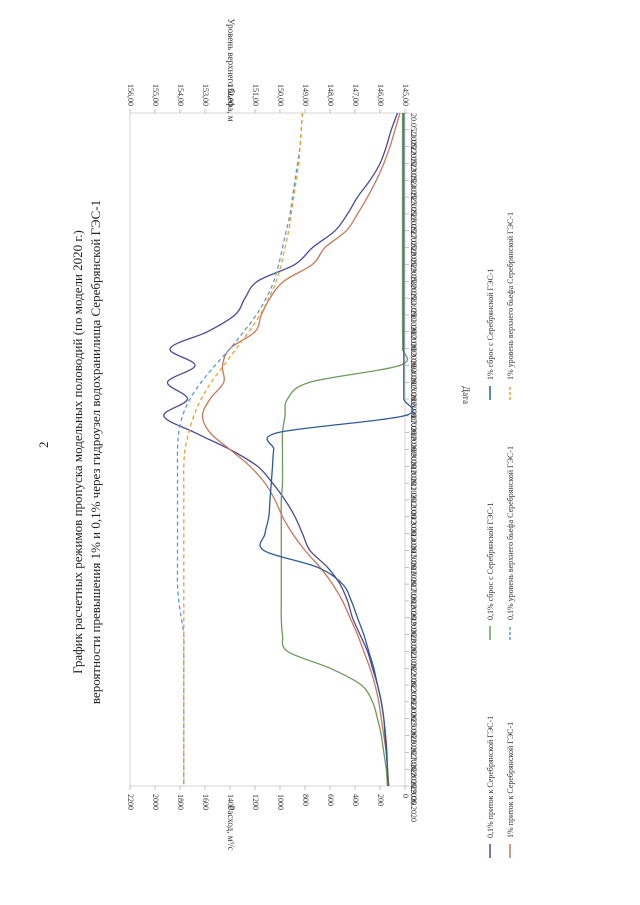  Describe the element at coordinates (205, 95) in the screenshot. I see `y-right-tick-label: 153,00` at that location.